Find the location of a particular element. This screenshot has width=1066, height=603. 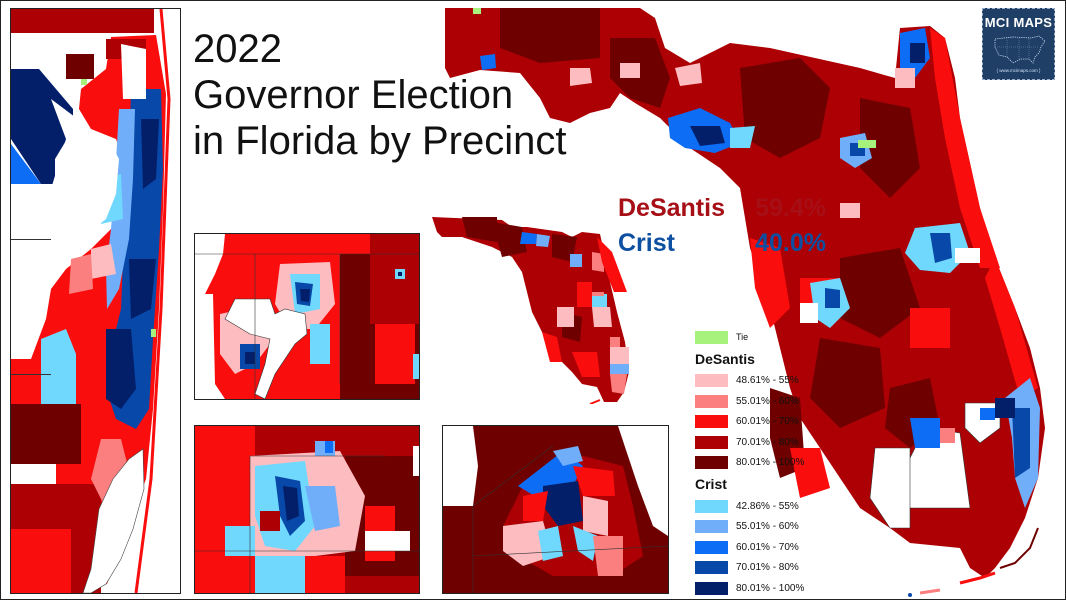

orlando-map-graphic is located at coordinates (307, 509).